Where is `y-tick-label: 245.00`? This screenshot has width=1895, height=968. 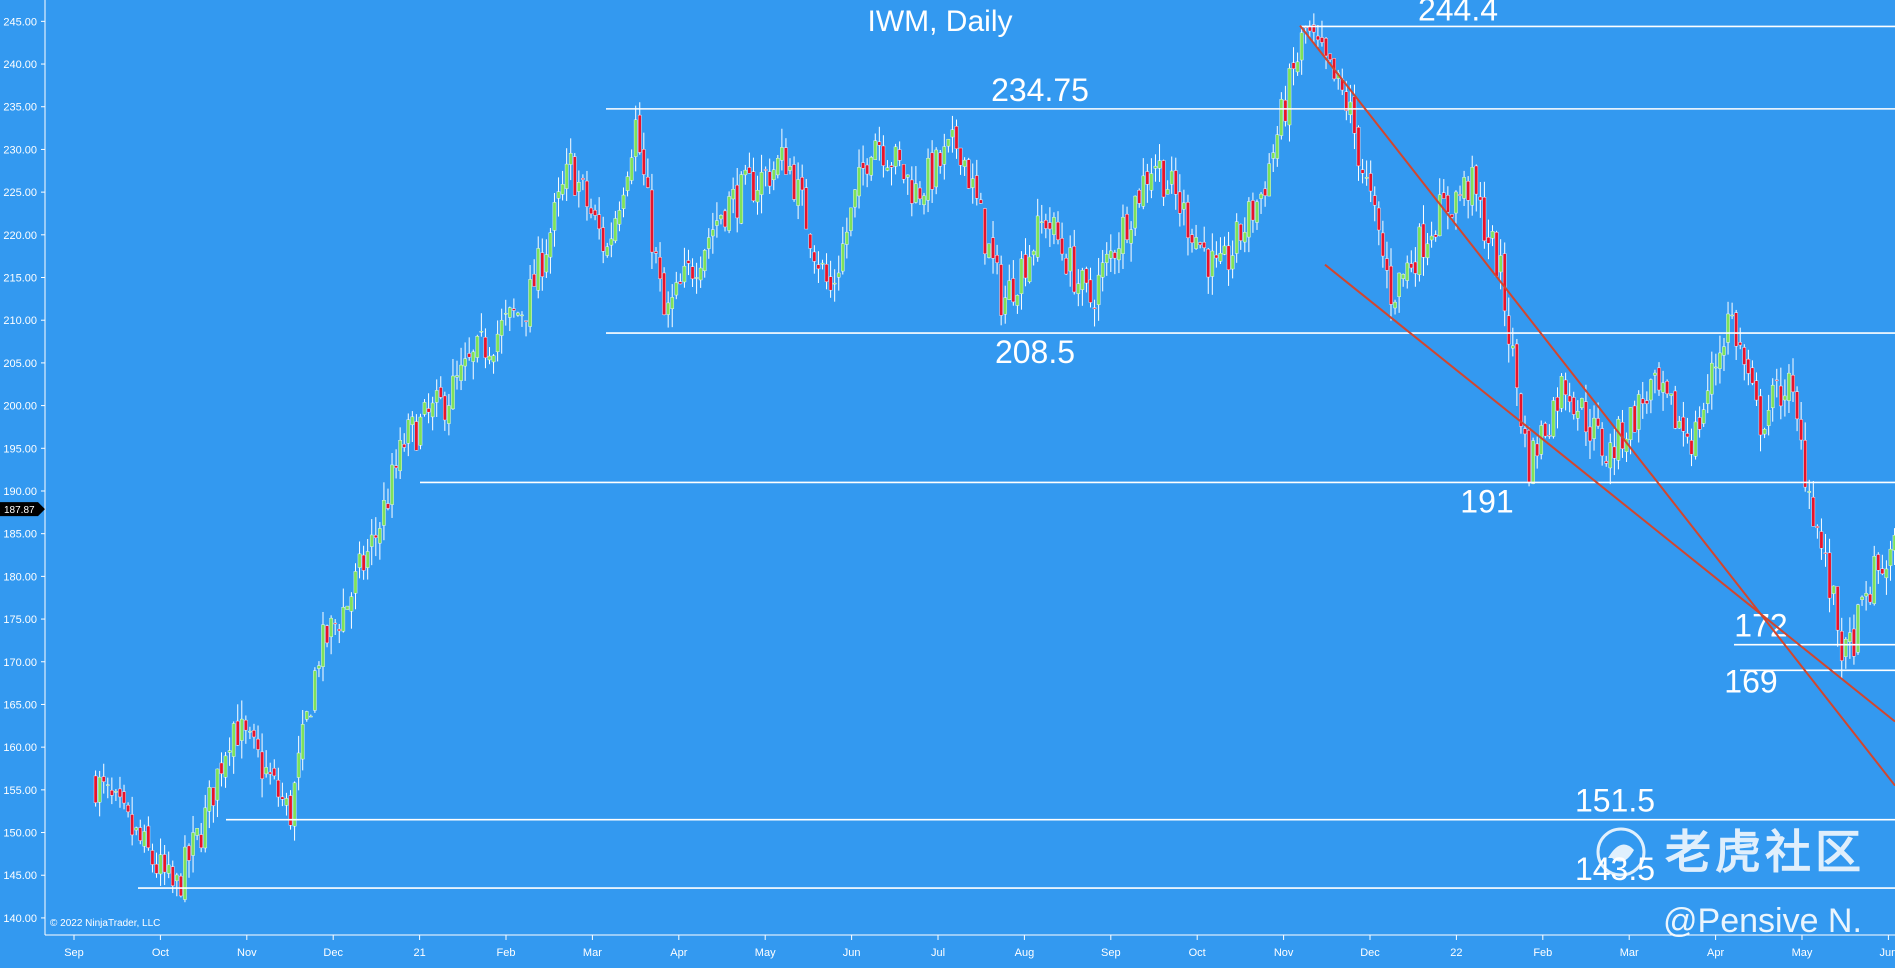
y-tick-label: 245.00 is located at coordinates (20, 22).